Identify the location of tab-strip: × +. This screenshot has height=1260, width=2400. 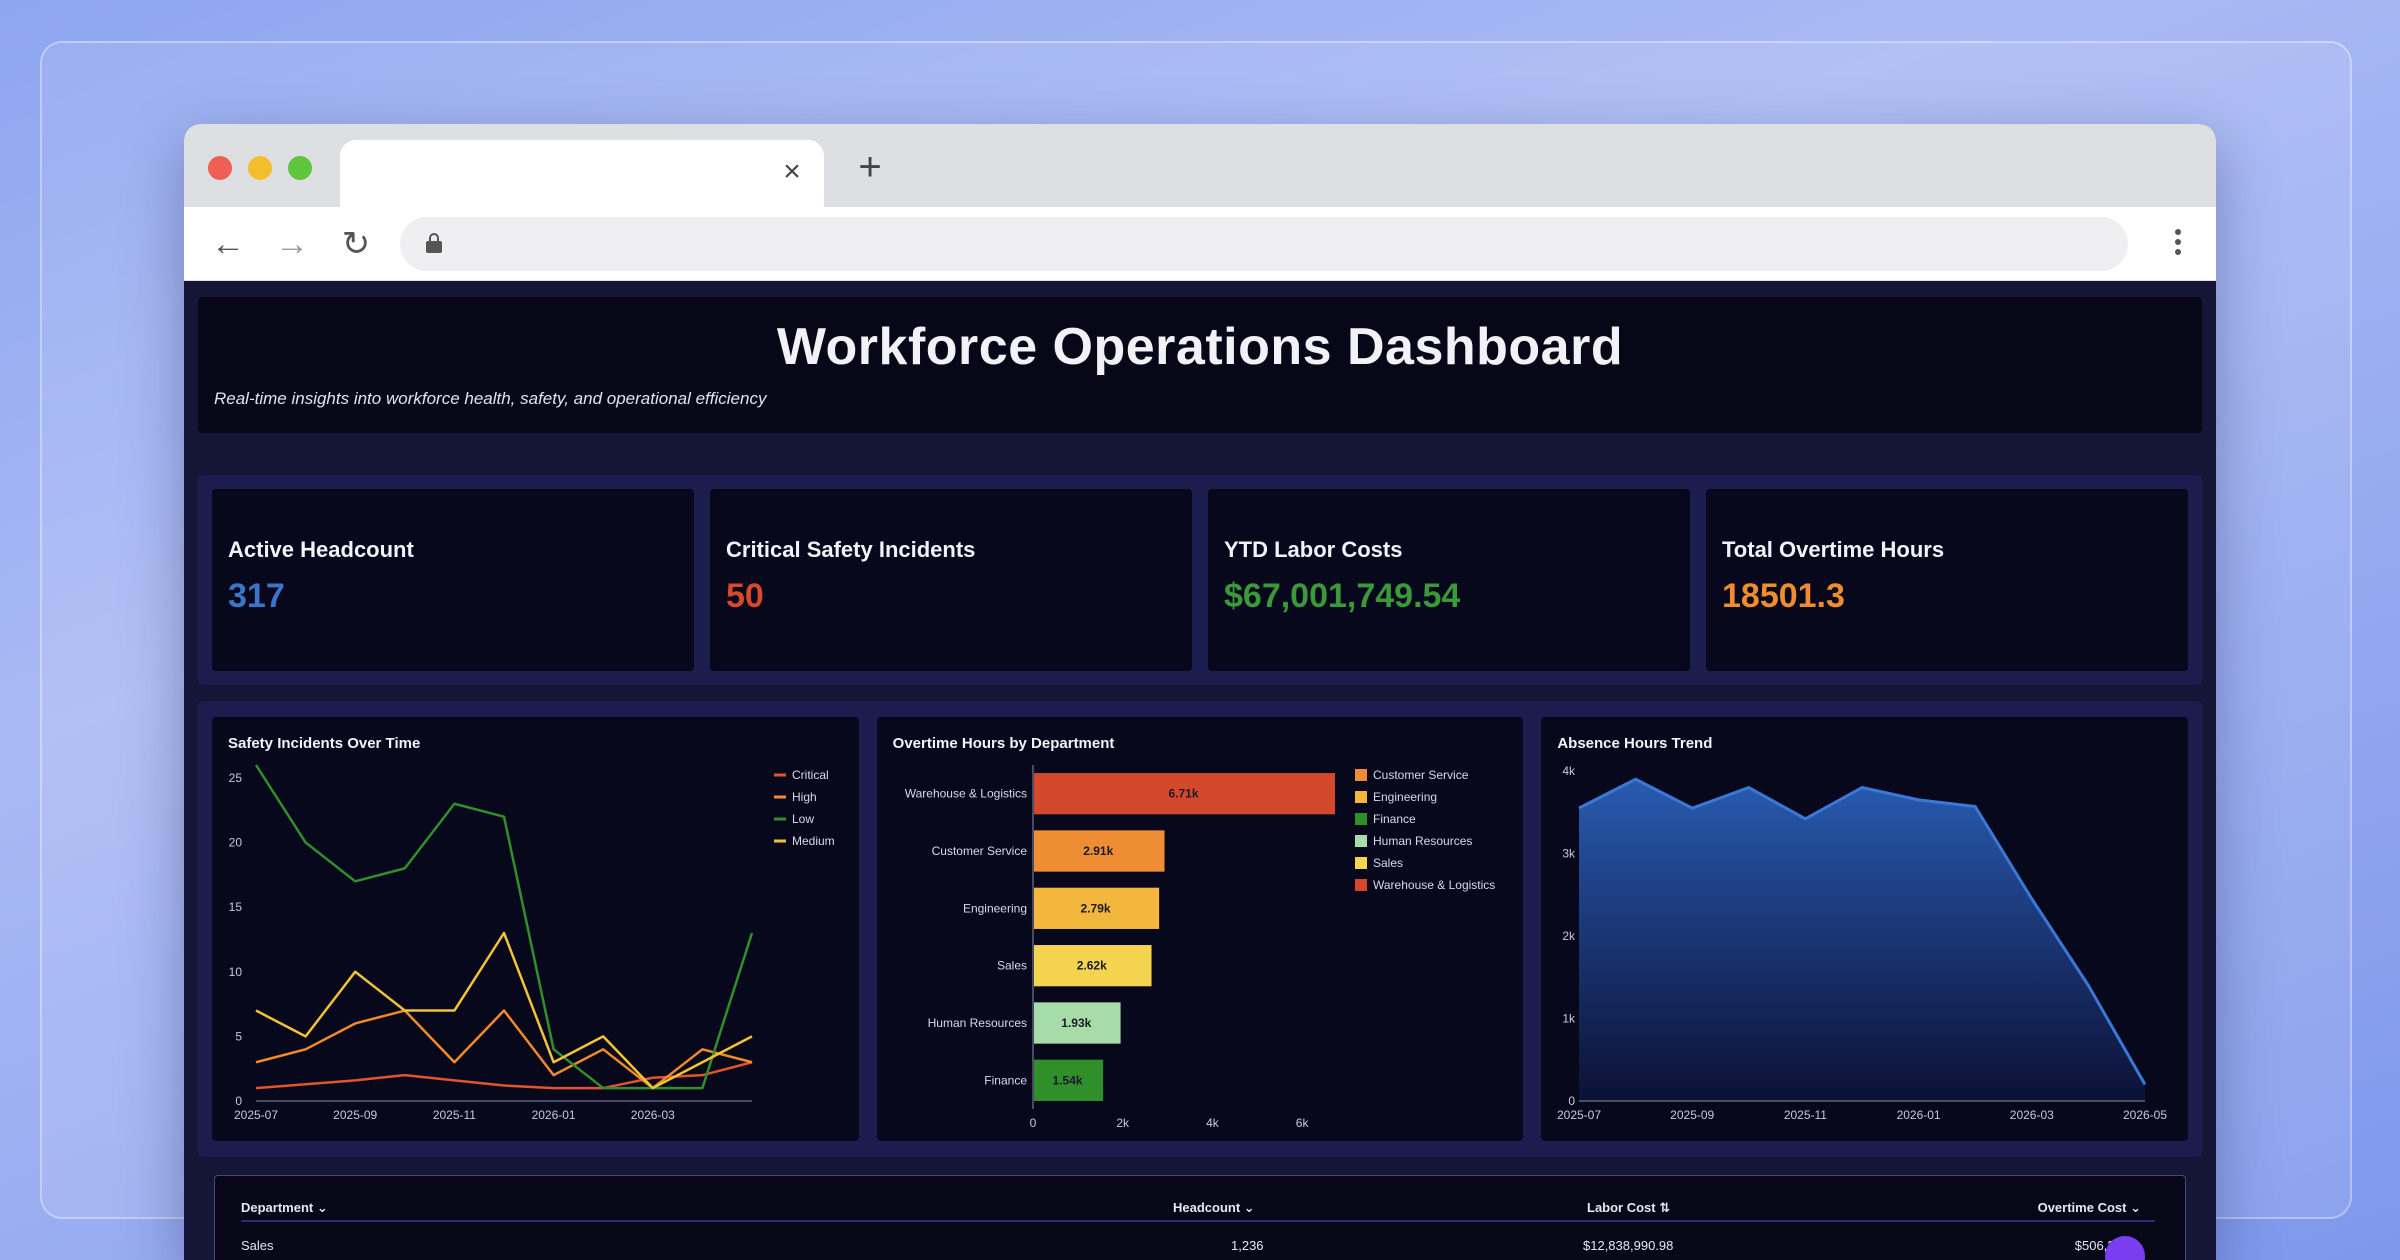
(1200, 165).